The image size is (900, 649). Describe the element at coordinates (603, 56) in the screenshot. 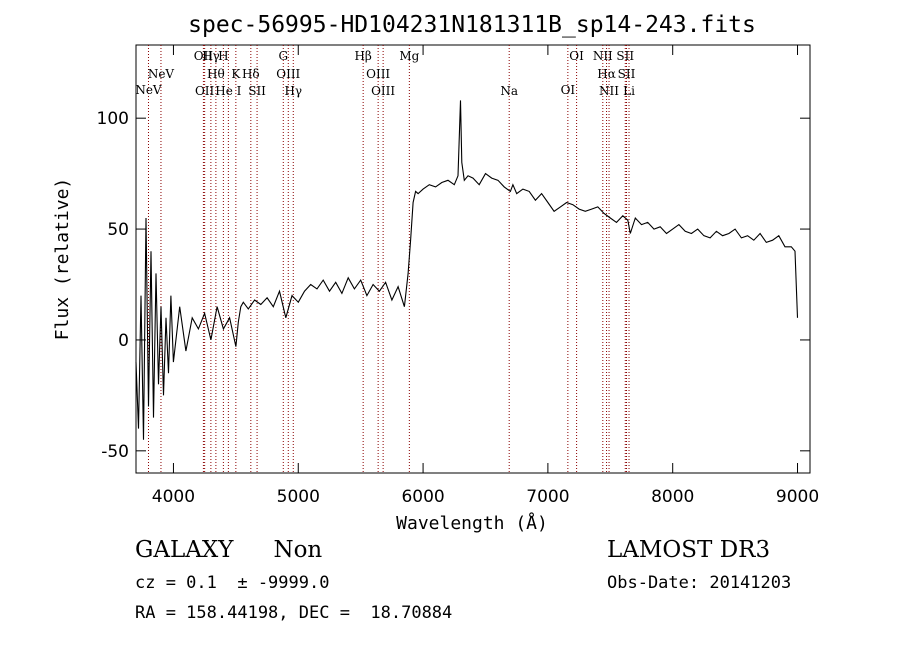

I see `line-label-21: NII` at that location.